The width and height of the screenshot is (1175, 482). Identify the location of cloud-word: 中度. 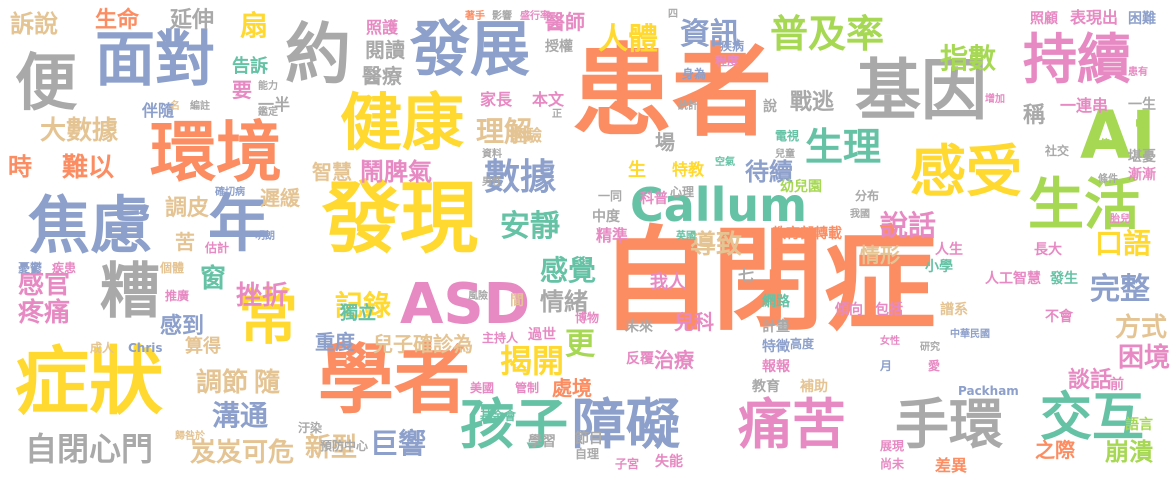
(606, 217).